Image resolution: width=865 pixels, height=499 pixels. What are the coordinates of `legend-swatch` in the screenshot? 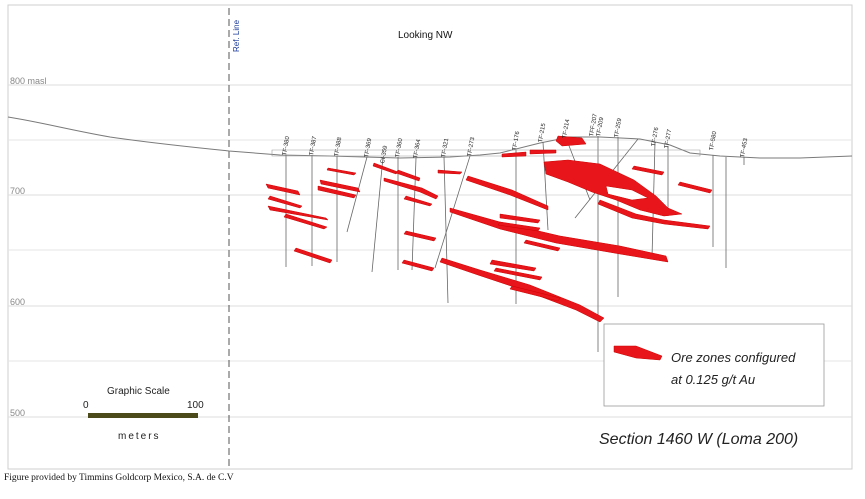 It's located at (638, 353).